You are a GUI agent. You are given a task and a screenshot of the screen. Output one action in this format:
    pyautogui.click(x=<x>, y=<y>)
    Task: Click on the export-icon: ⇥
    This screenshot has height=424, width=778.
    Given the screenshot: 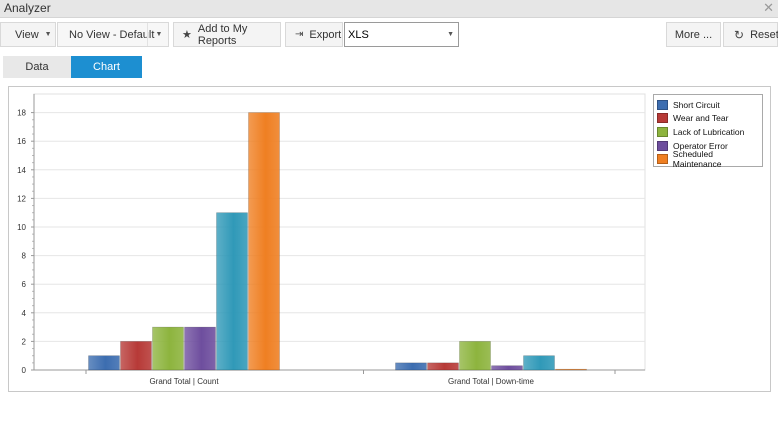 What is the action you would take?
    pyautogui.click(x=299, y=34)
    